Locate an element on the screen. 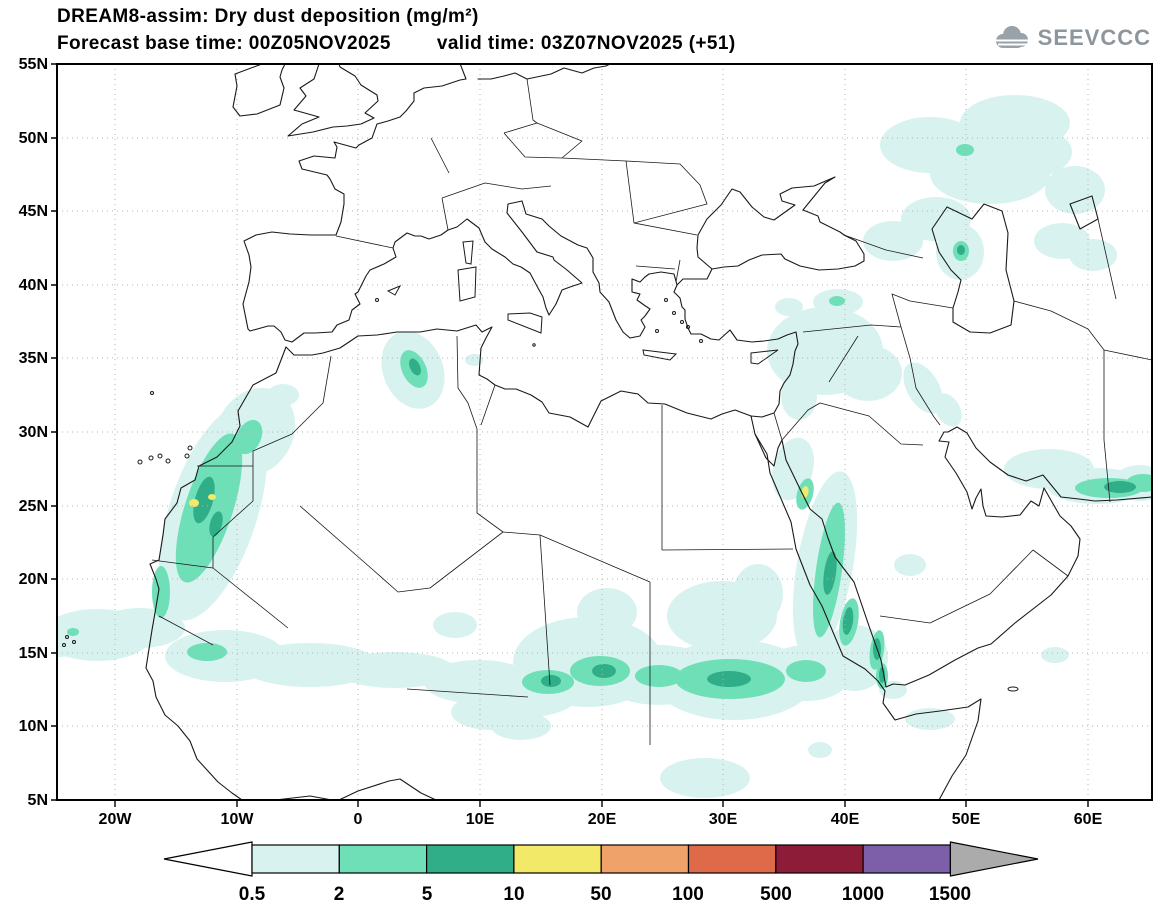 The width and height of the screenshot is (1165, 907). colorbar-tick-label: 100 is located at coordinates (688, 894).